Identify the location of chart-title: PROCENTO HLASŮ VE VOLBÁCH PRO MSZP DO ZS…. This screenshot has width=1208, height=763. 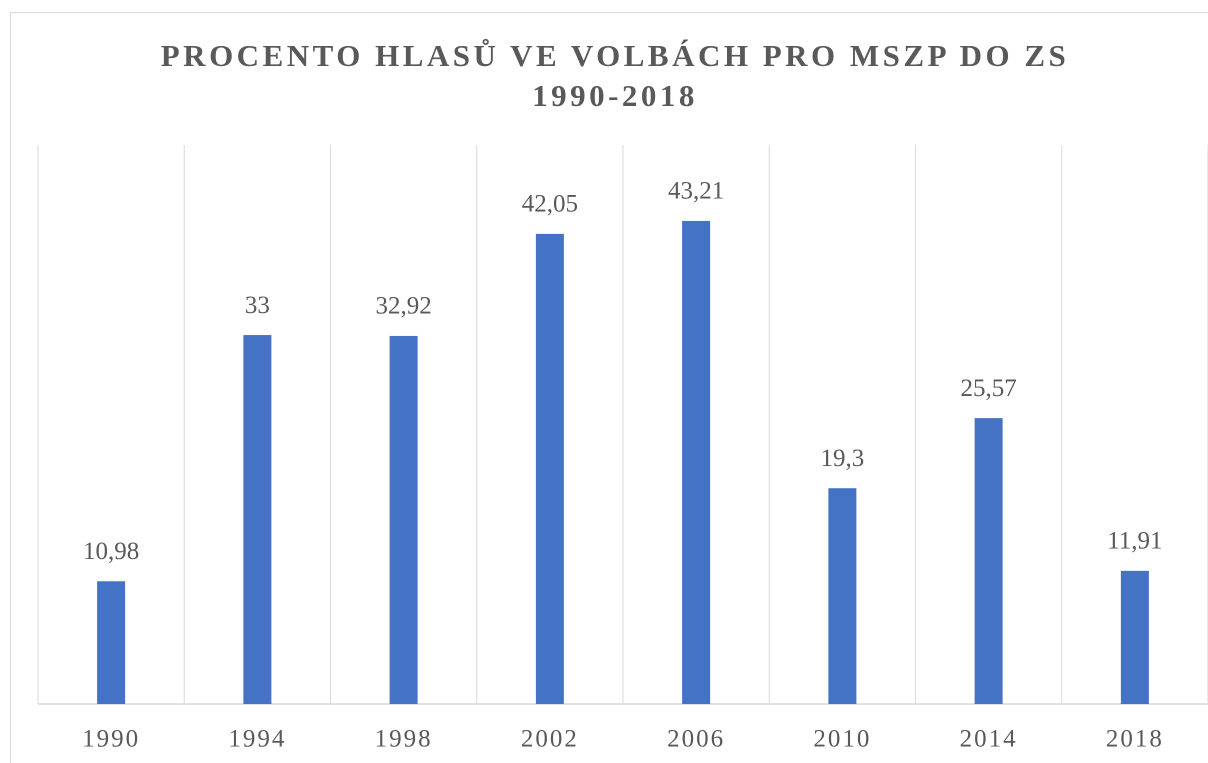
(615, 75).